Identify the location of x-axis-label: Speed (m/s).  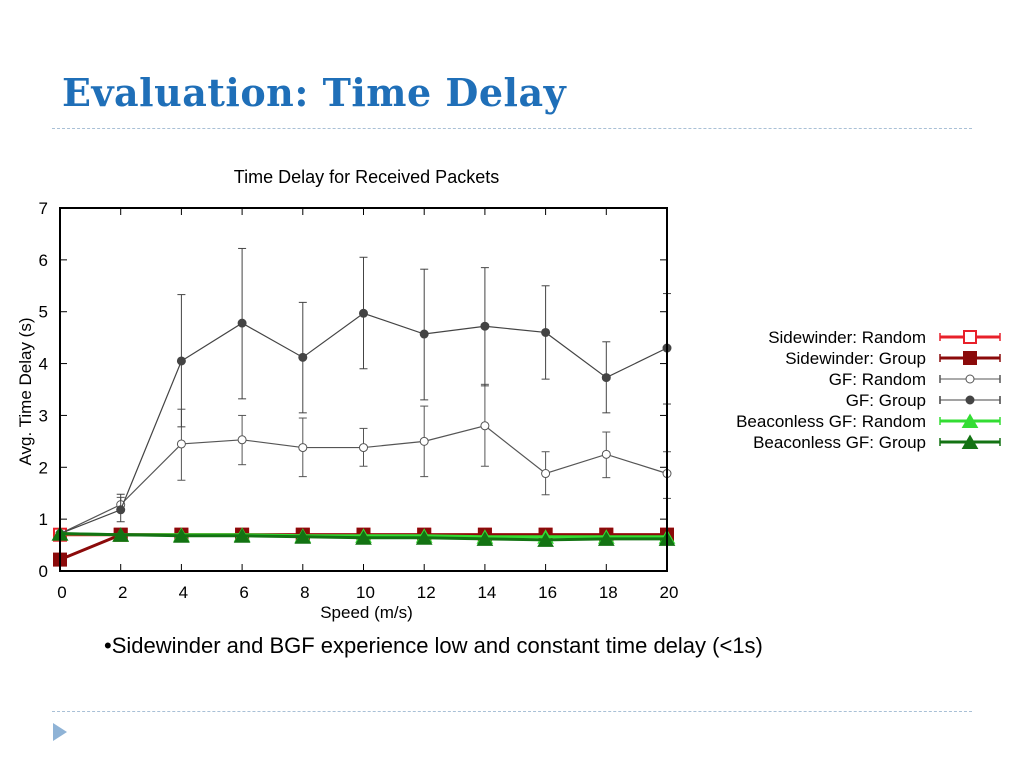
(366, 612).